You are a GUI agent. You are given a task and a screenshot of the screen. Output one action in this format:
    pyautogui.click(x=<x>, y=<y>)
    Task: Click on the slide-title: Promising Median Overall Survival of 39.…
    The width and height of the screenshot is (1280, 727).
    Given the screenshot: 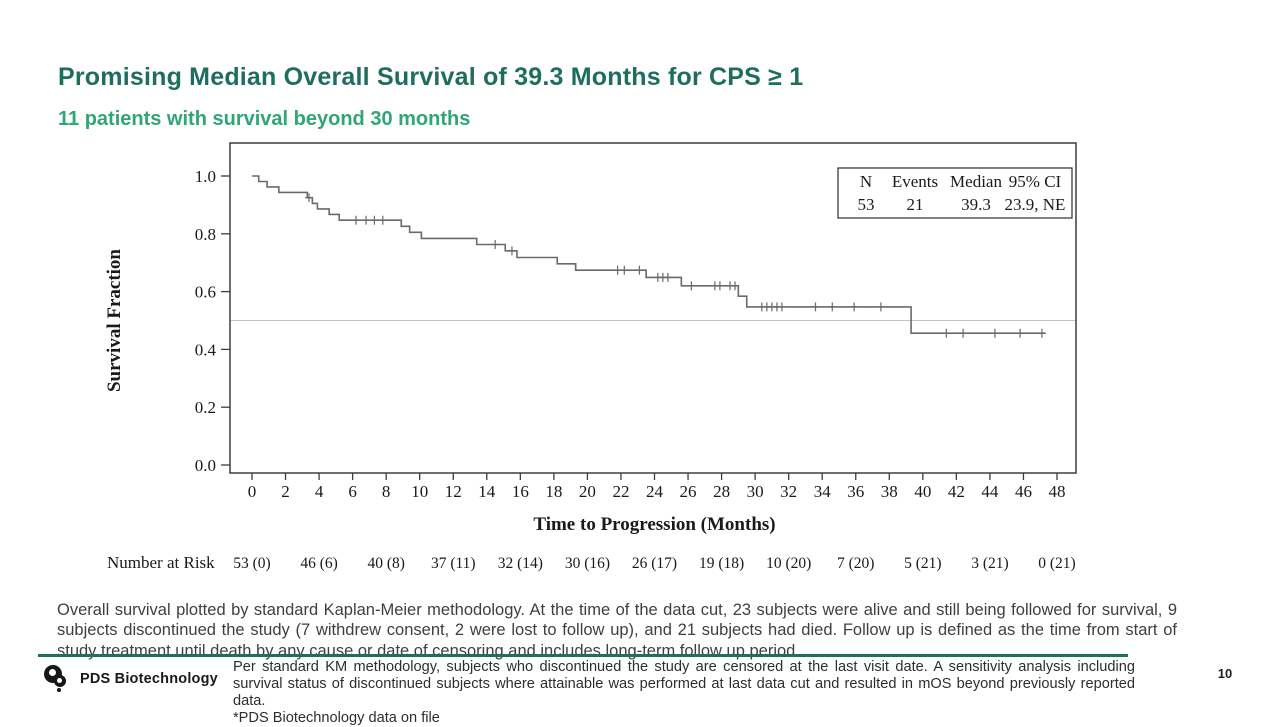 What is the action you would take?
    pyautogui.click(x=431, y=76)
    